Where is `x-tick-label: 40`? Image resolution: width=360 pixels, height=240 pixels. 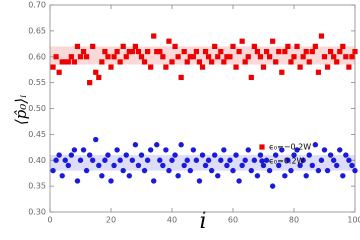 x-tick-label: 40 is located at coordinates (172, 220).